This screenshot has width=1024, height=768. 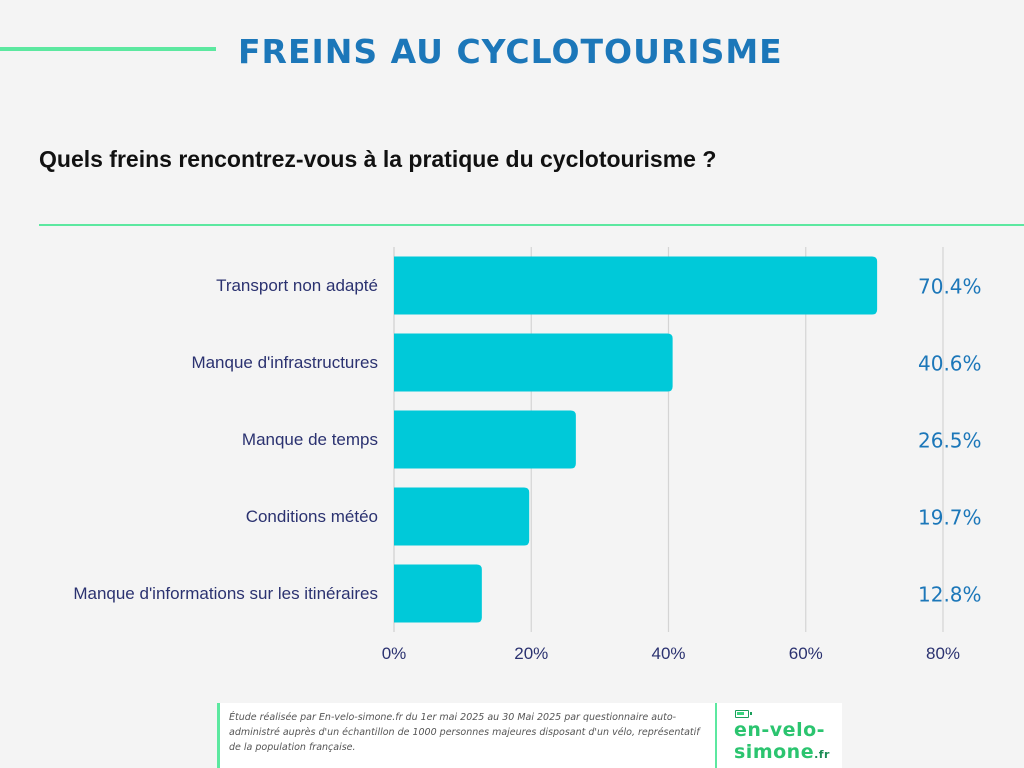 What do you see at coordinates (806, 653) in the screenshot?
I see `x-tick-label: 60%` at bounding box center [806, 653].